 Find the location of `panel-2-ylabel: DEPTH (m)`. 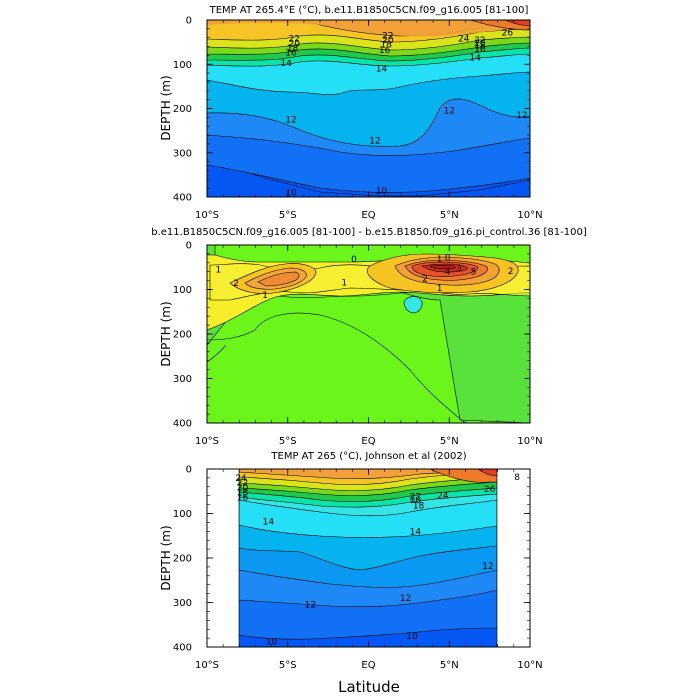

panel-2-ylabel: DEPTH (m) is located at coordinates (166, 333).